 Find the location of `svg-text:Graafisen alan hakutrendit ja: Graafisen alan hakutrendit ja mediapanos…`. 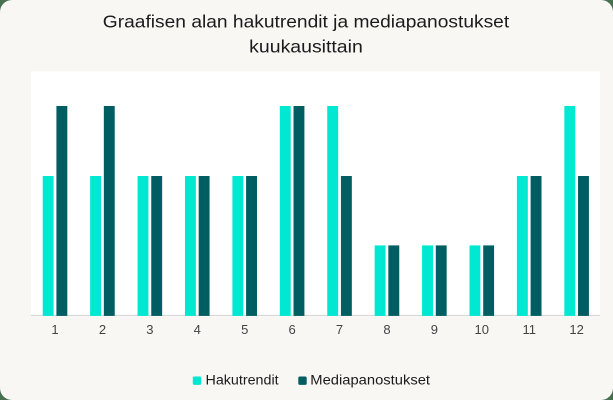

svg-text:Graafisen alan hakutrendit ja: Graafisen alan hakutrendit ja mediapanos… is located at coordinates (306, 22).